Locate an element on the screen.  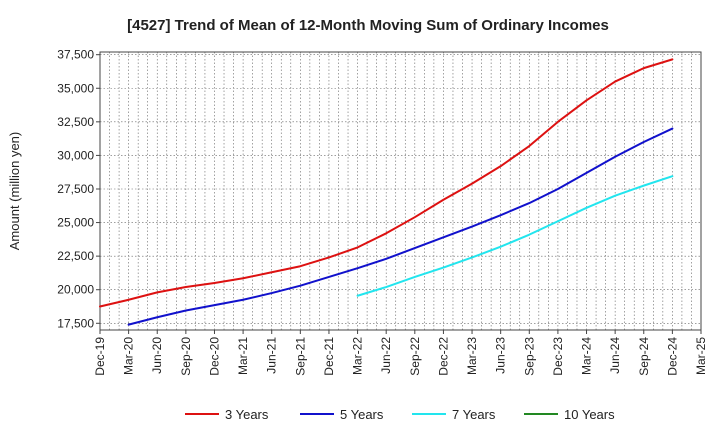
x-tick-label: Jun-21 is located at coordinates (272, 355).